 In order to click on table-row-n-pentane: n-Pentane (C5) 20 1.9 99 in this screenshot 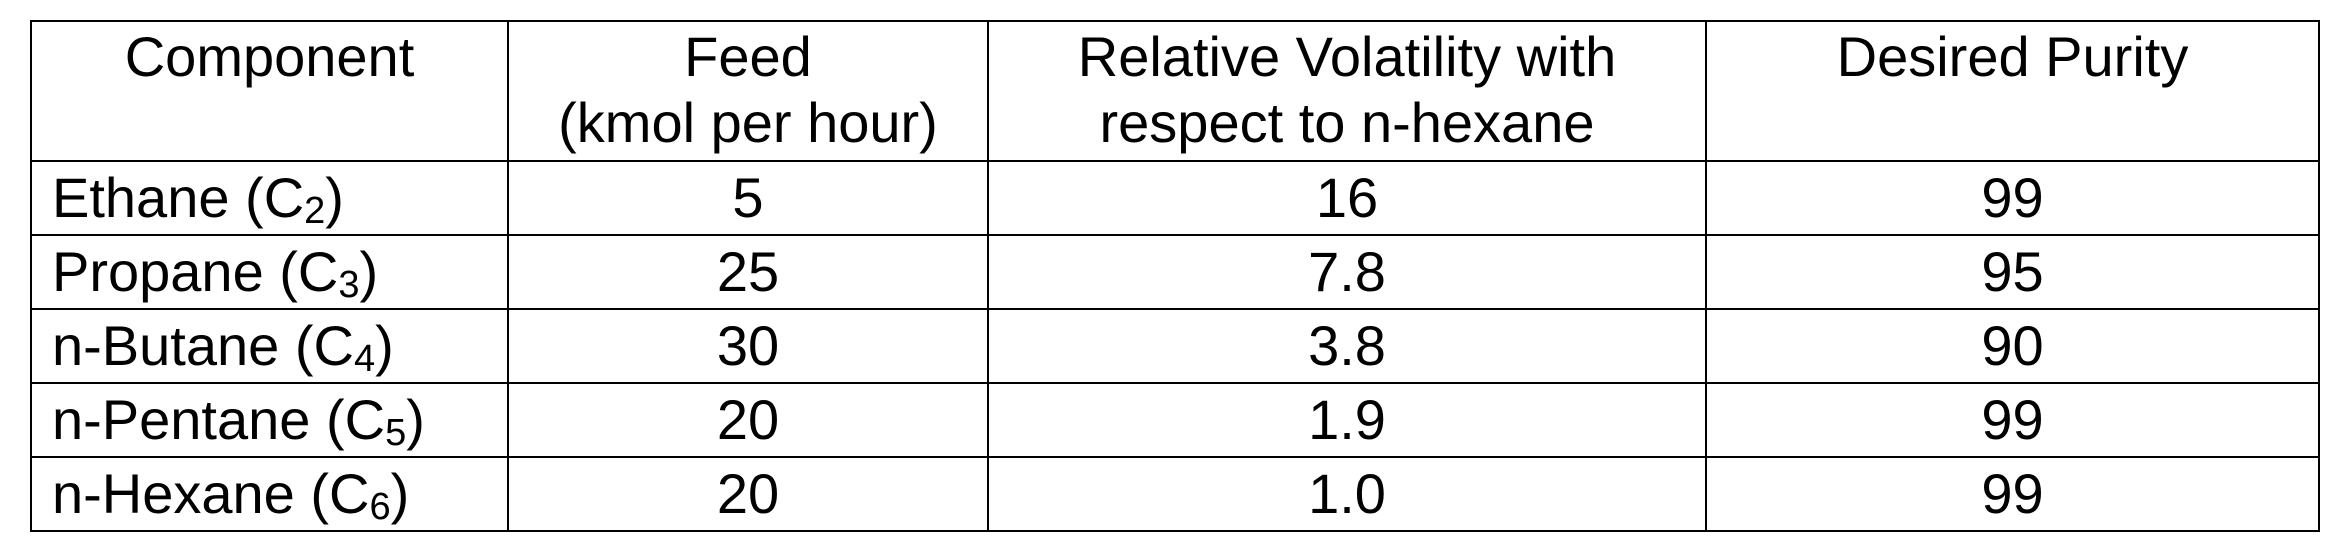, I will do `click(1175, 420)`.